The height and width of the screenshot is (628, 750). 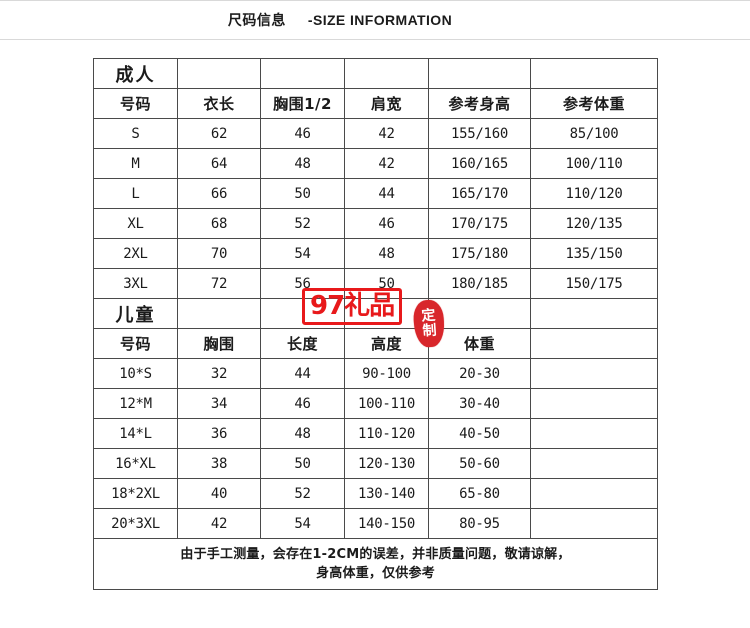 I want to click on cell-weight: 150/175, so click(x=594, y=283).